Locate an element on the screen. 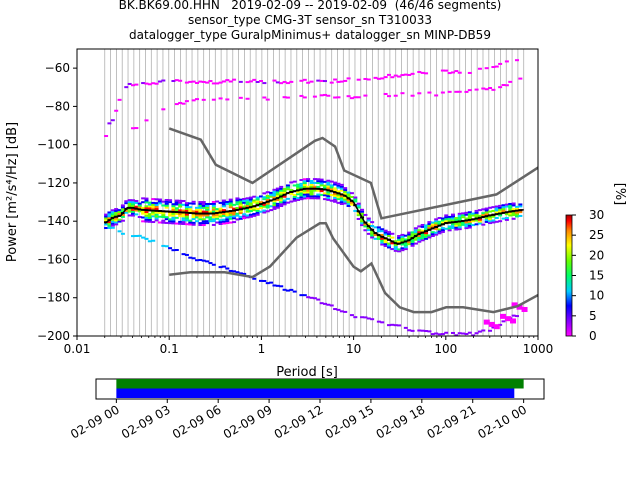 The height and width of the screenshot is (480, 640). colorbar-label: [%] is located at coordinates (619, 194).